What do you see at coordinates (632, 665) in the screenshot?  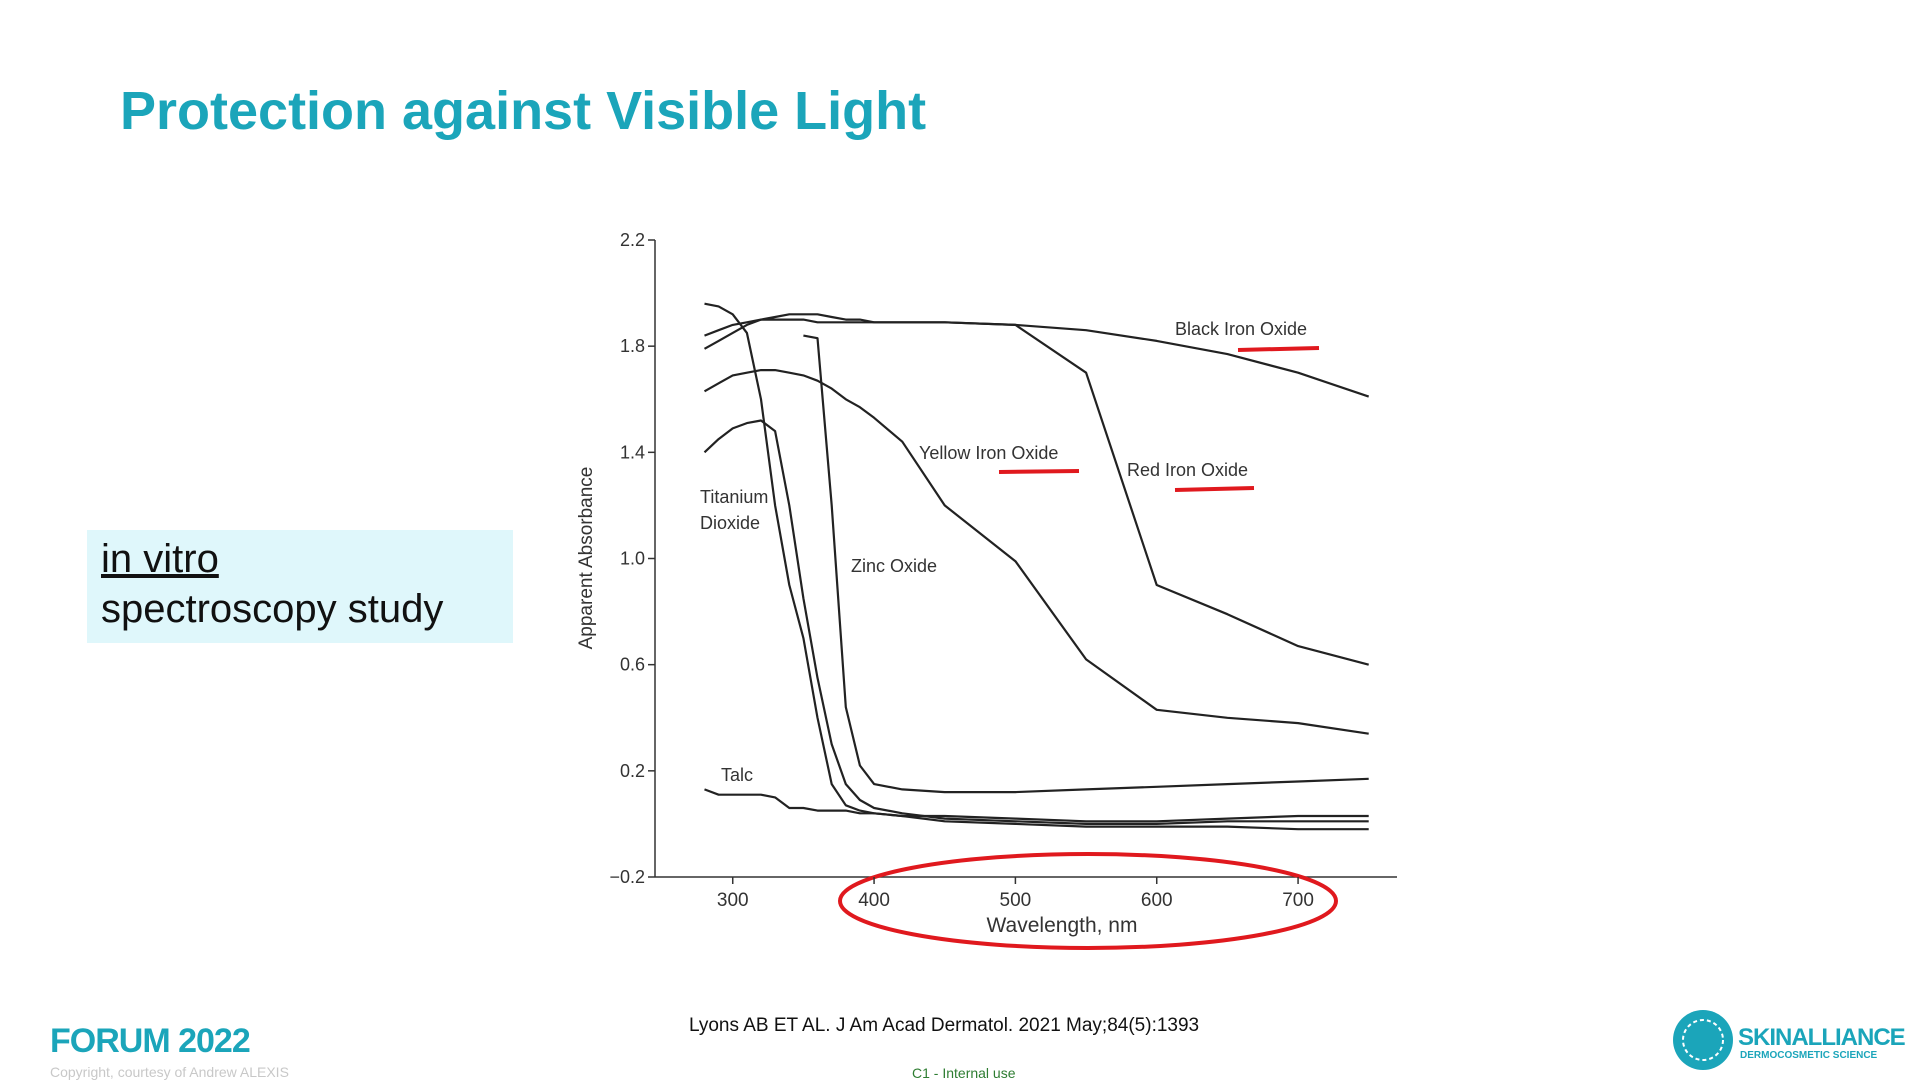 I see `y-tick-label: 0.6` at bounding box center [632, 665].